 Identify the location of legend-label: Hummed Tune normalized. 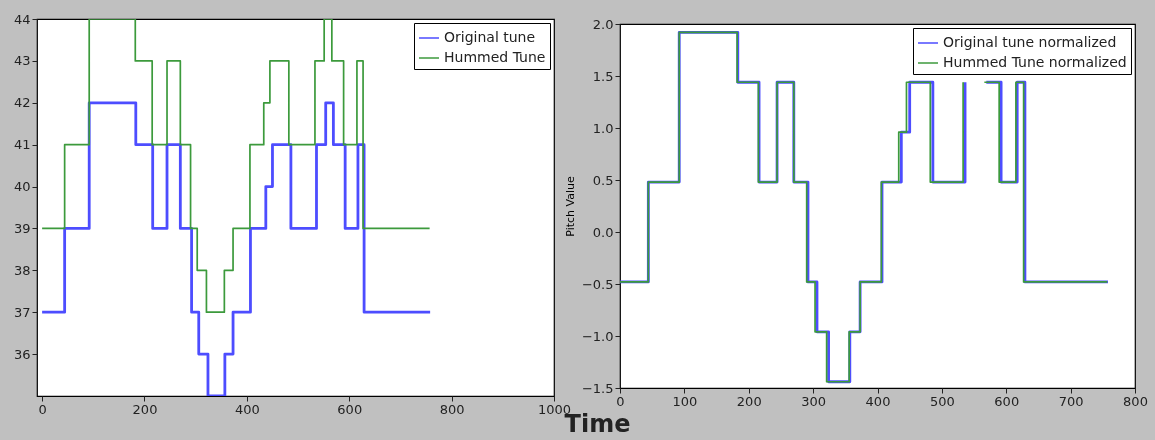
(1035, 62).